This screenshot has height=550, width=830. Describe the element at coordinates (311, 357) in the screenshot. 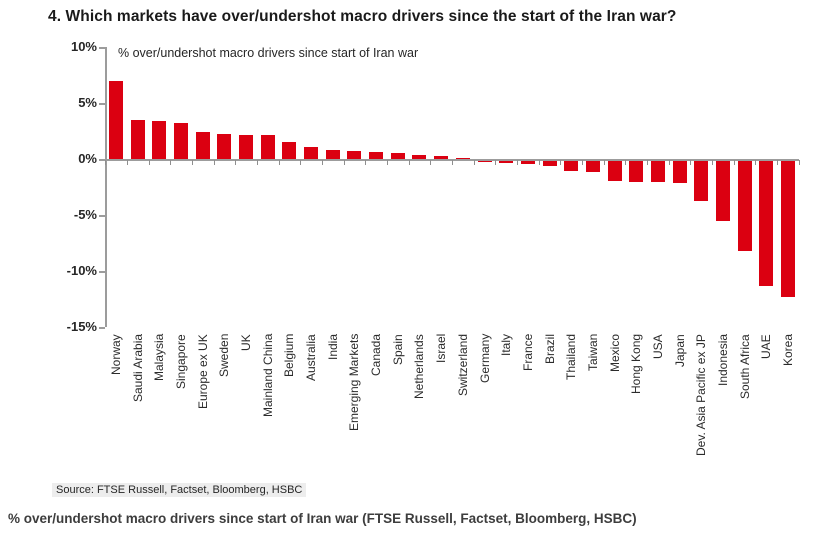

I see `x-label-australia: Australia` at that location.